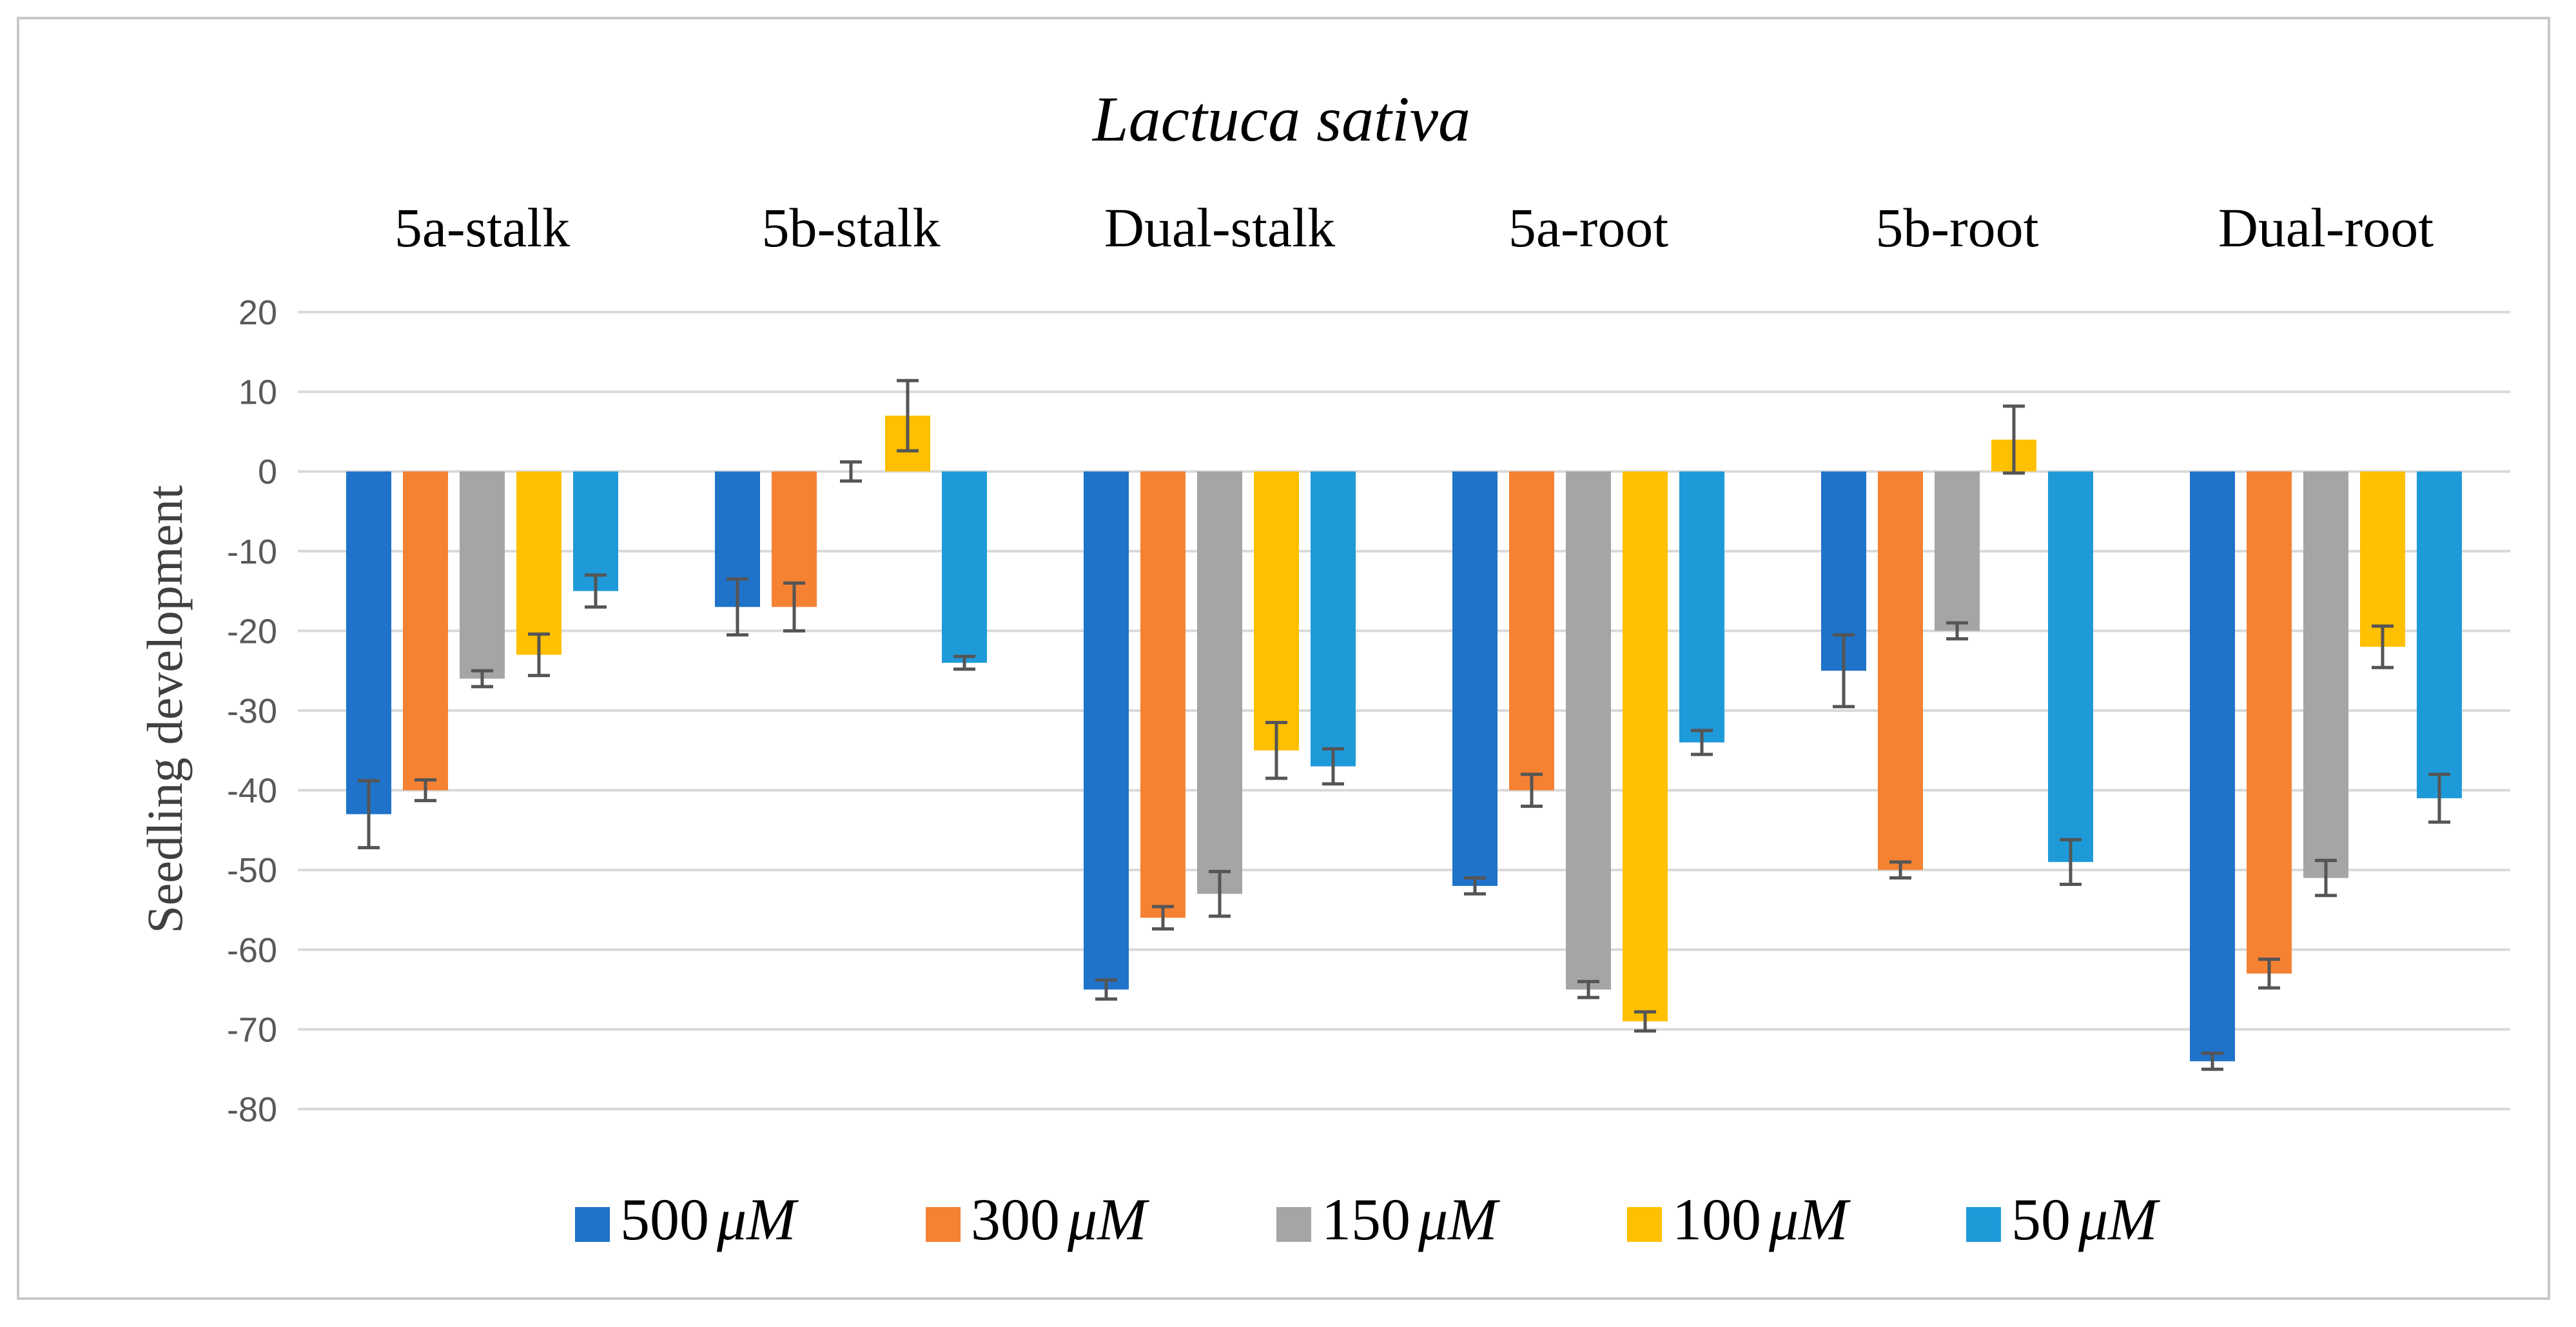 This screenshot has width=2576, height=1327. I want to click on category-label: Dual-stalk, so click(1219, 228).